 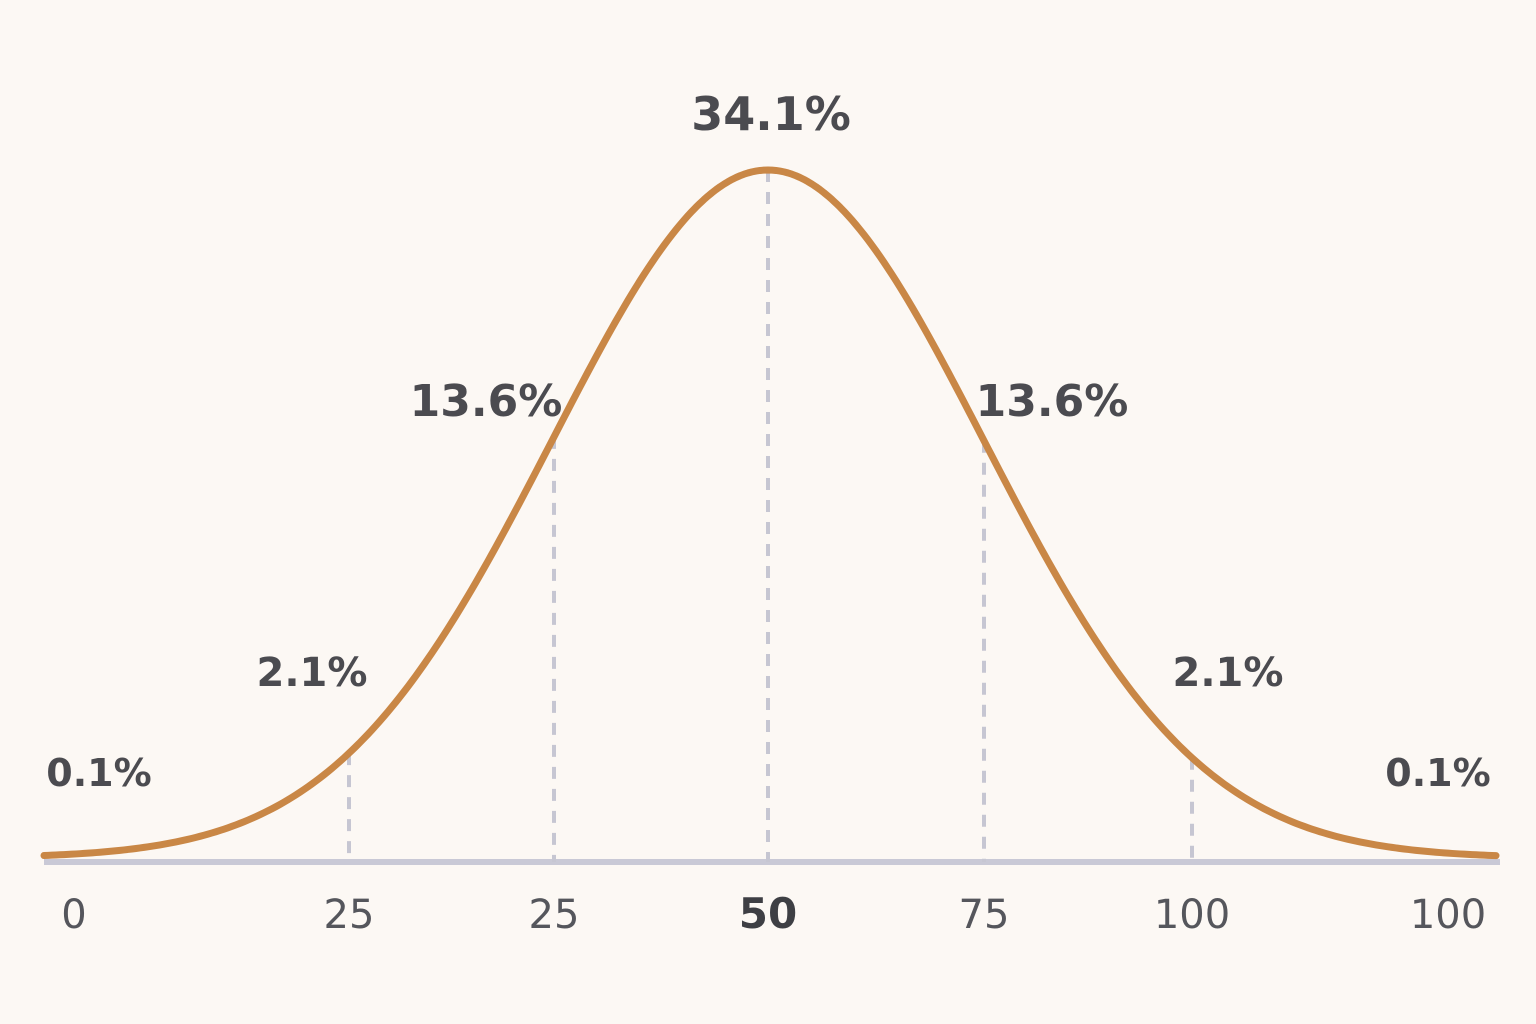 I want to click on x-tick-label: 50, so click(x=768, y=913).